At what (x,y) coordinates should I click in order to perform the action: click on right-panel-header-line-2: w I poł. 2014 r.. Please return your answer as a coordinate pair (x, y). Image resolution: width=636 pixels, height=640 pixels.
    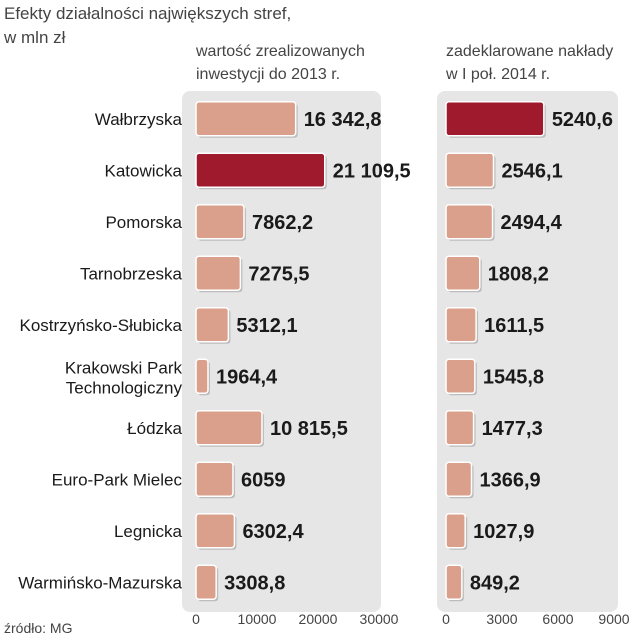
    Looking at the image, I should click on (498, 74).